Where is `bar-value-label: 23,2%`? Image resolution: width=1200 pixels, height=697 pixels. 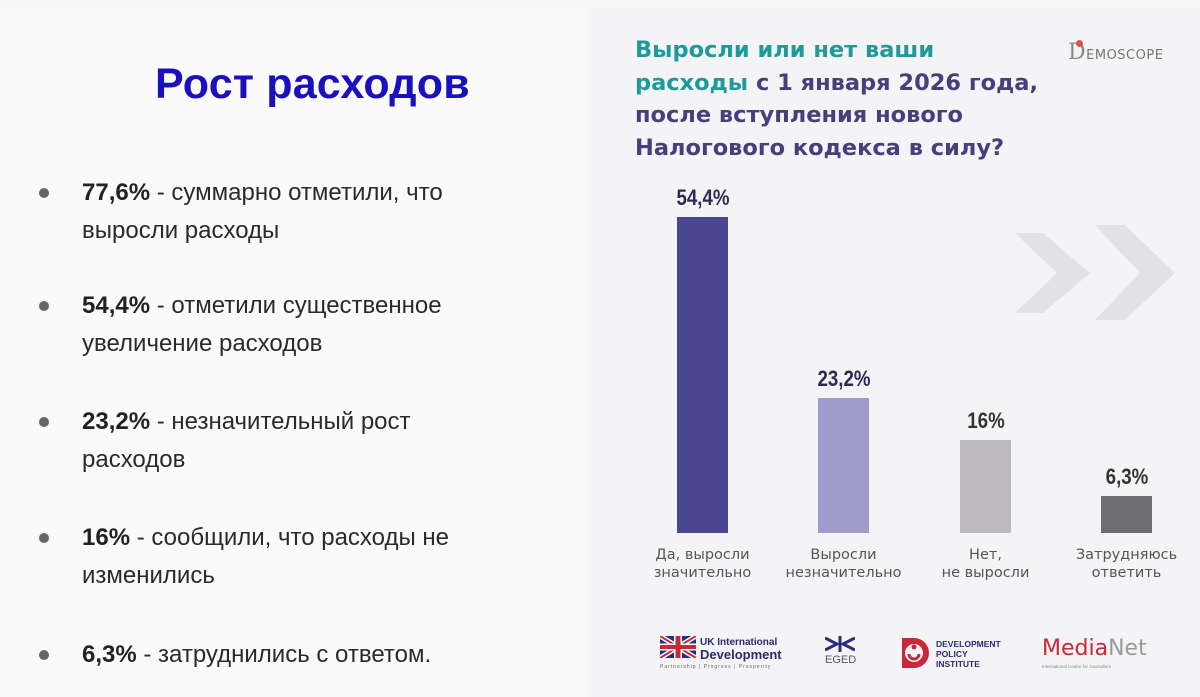 bar-value-label: 23,2% is located at coordinates (843, 379).